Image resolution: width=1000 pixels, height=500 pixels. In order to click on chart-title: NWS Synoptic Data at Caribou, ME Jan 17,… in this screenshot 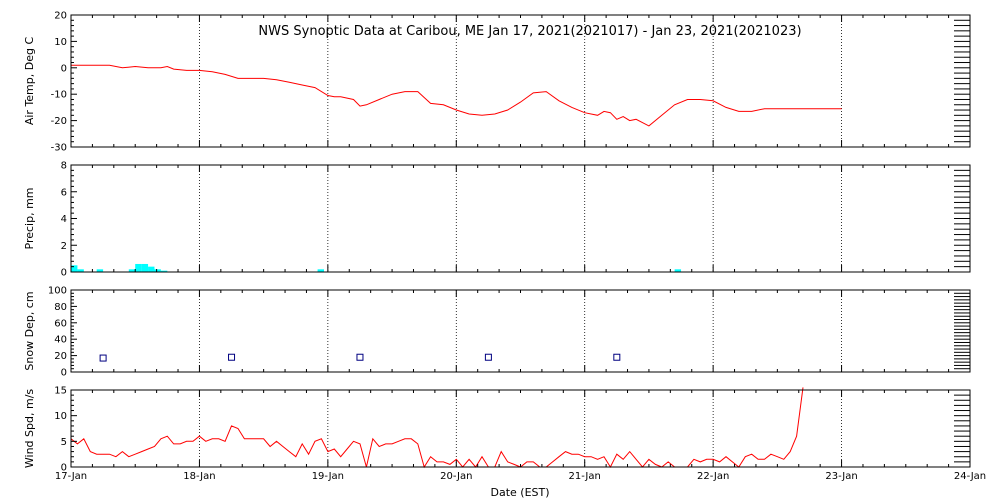, I will do `click(529, 31)`.